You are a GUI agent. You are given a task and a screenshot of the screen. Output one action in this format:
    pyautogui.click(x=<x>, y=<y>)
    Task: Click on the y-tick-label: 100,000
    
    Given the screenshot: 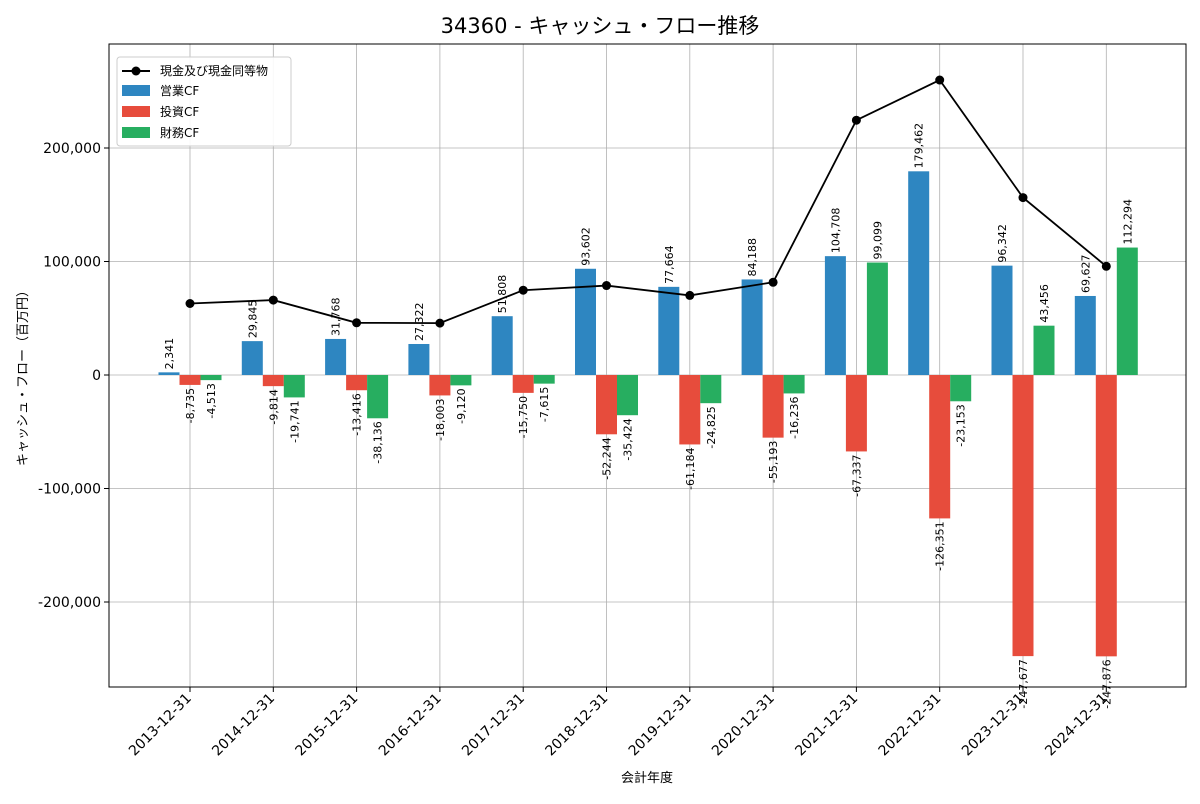 What is the action you would take?
    pyautogui.click(x=72, y=263)
    